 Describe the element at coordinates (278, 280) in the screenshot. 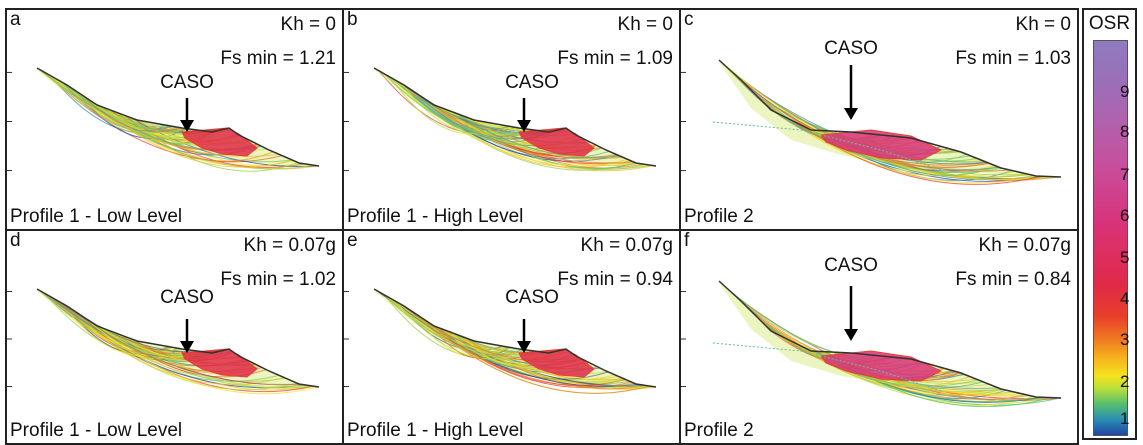

I see `fs-min-value: Fs min = 1.02` at that location.